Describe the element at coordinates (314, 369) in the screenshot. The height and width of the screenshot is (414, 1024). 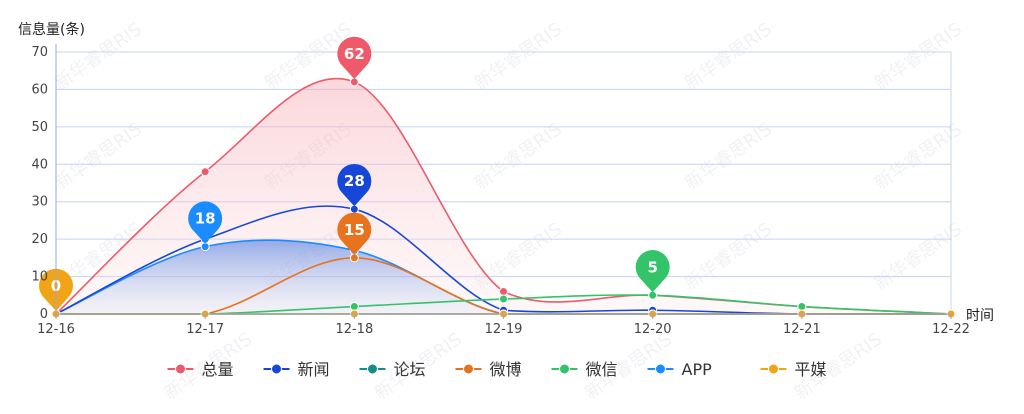
I see `legend-label: 新闻` at that location.